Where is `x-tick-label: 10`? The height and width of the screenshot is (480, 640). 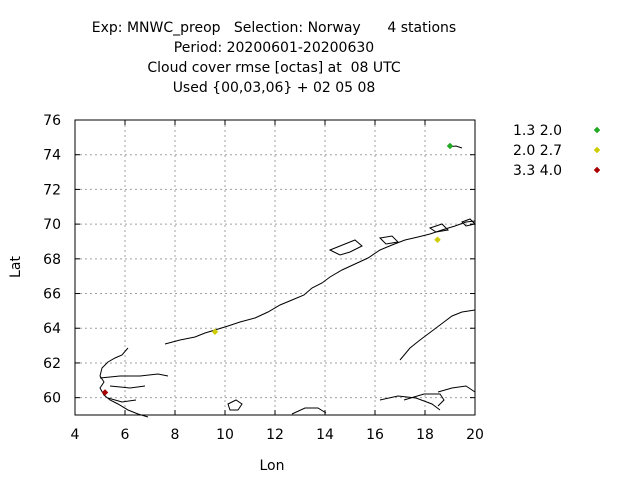
x-tick-label: 10 is located at coordinates (225, 435).